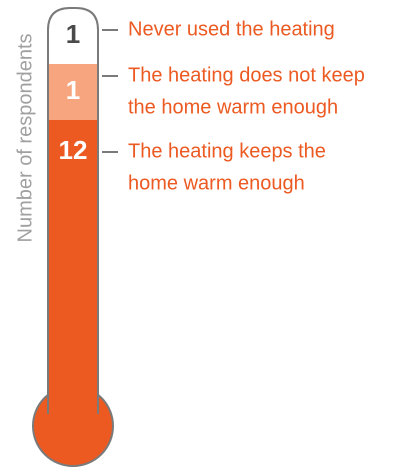 The height and width of the screenshot is (472, 408). I want to click on legend-label-1-1: the home warm enough, so click(233, 107).